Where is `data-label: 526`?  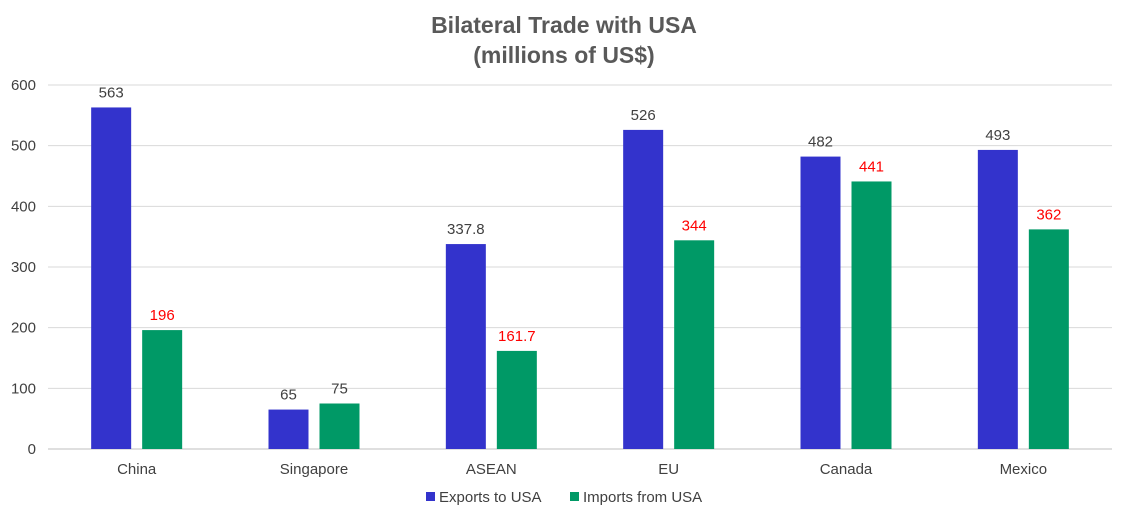
data-label: 526 is located at coordinates (643, 115).